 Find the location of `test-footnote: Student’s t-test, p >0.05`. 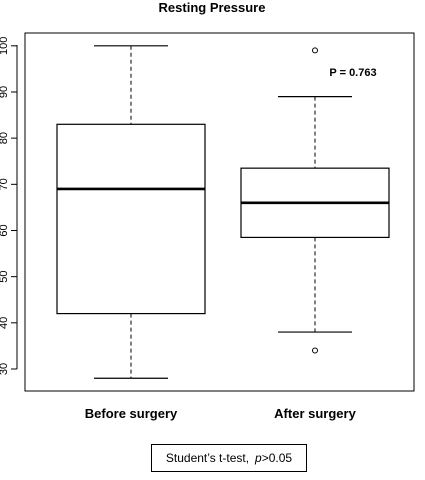

test-footnote: Student’s t-test, p >0.05 is located at coordinates (229, 458).